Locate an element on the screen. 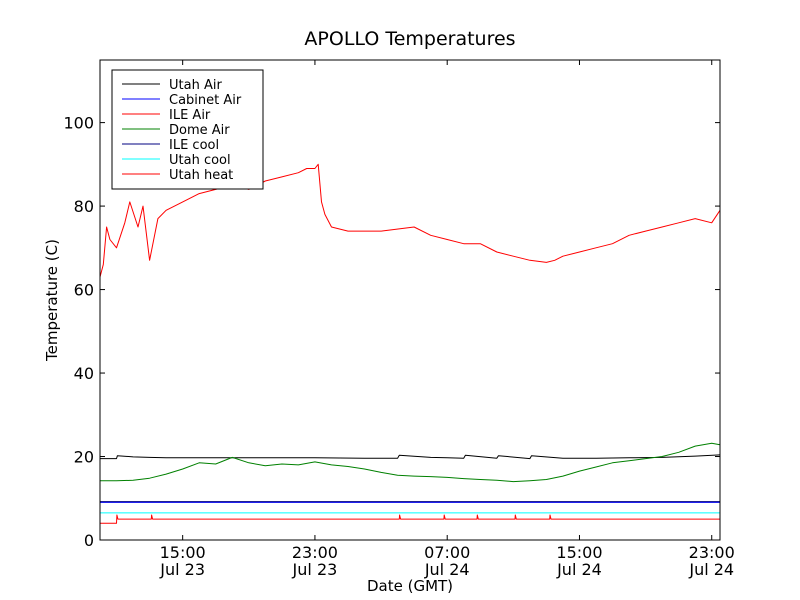 Image resolution: width=800 pixels, height=600 pixels. chart-title: APOLLO Temperatures is located at coordinates (409, 39).